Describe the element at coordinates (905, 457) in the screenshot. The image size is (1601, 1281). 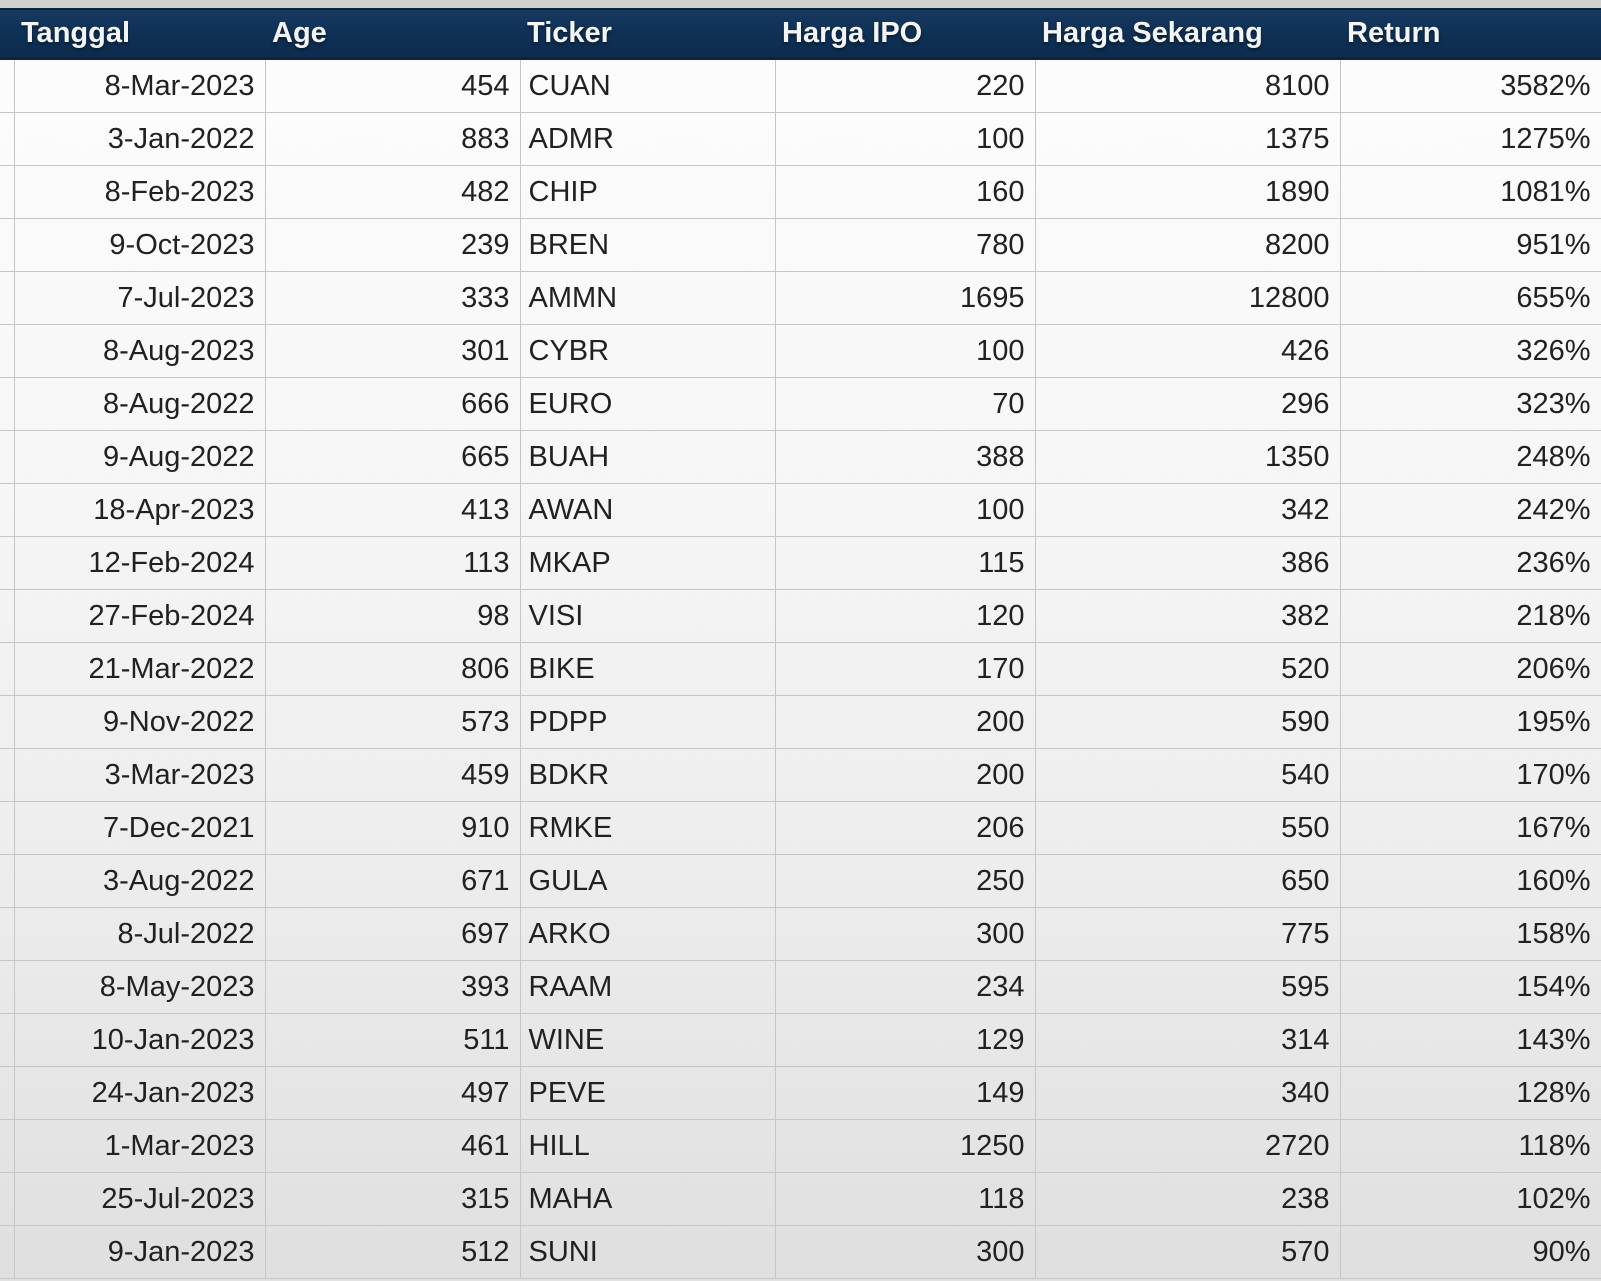
I see `cell-harga-ipo: 388` at that location.